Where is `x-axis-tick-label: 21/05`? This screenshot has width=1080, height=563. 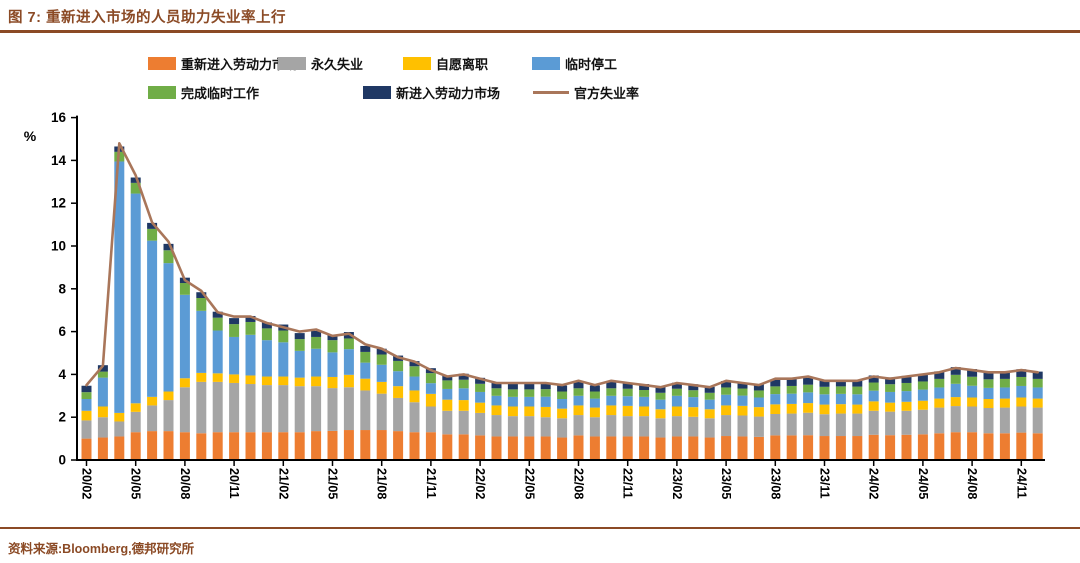 x-axis-tick-label: 21/05 is located at coordinates (333, 483).